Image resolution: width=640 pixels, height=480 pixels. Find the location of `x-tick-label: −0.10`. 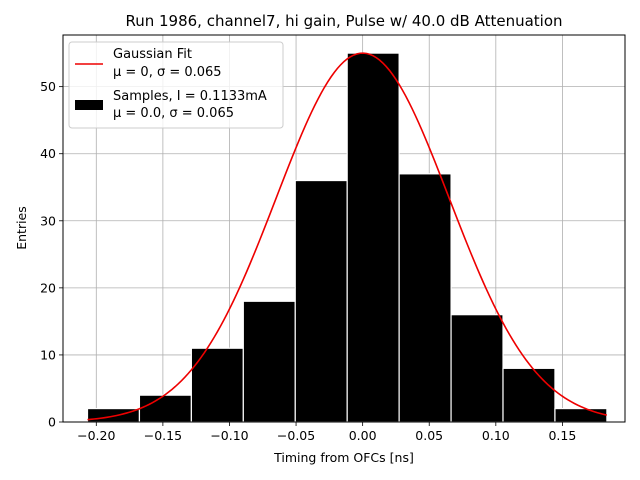

x-tick-label: −0.10 is located at coordinates (229, 435).